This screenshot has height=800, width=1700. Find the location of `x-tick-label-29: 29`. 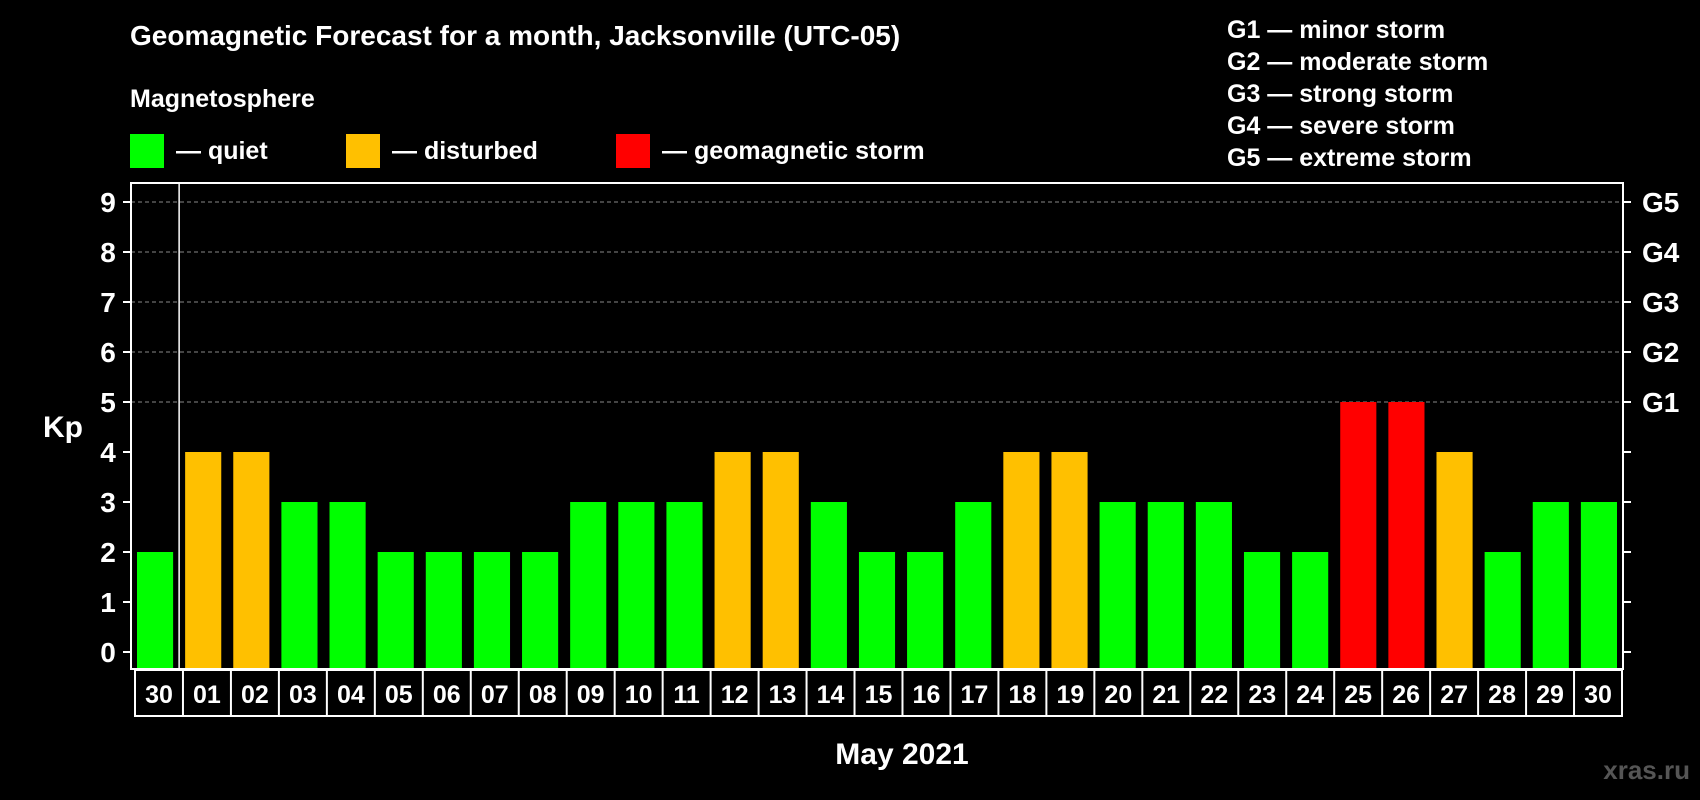

x-tick-label-29: 29 is located at coordinates (1550, 695).